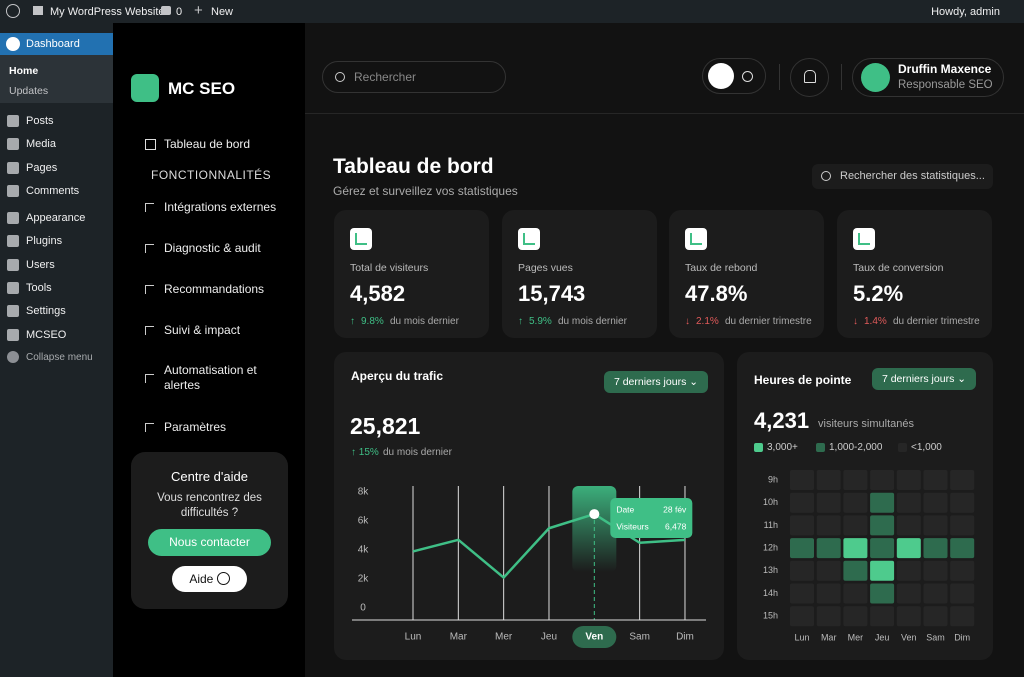 The image size is (1024, 677). I want to click on tooltip-date: 28 fév, so click(675, 509).